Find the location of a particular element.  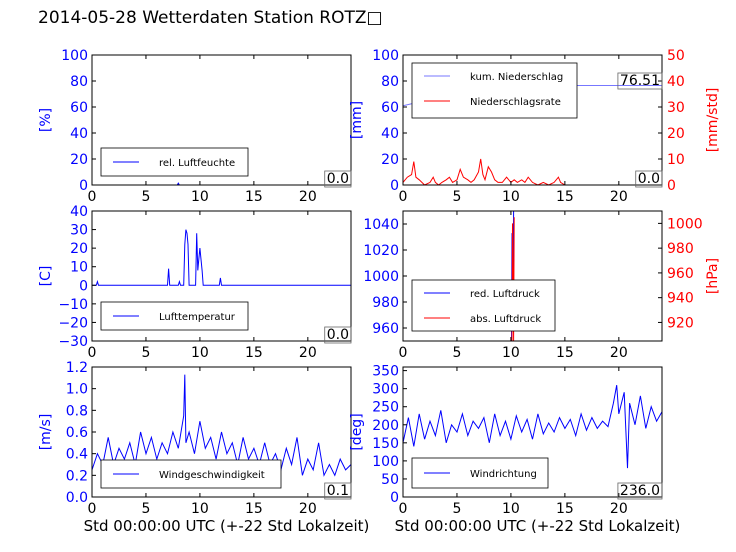

panel-5-value-label: 0.1 is located at coordinates (338, 491).